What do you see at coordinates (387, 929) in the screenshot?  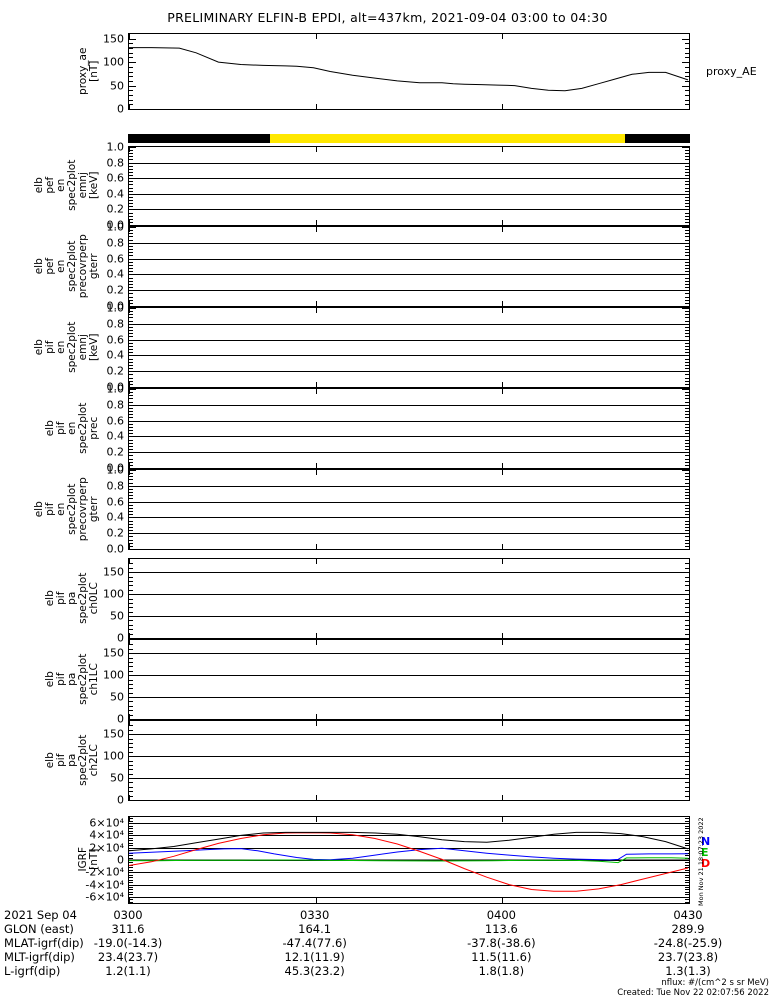 I see `ephemeris-row: GLON (east) 311.6 164.1 113.6 289.9` at bounding box center [387, 929].